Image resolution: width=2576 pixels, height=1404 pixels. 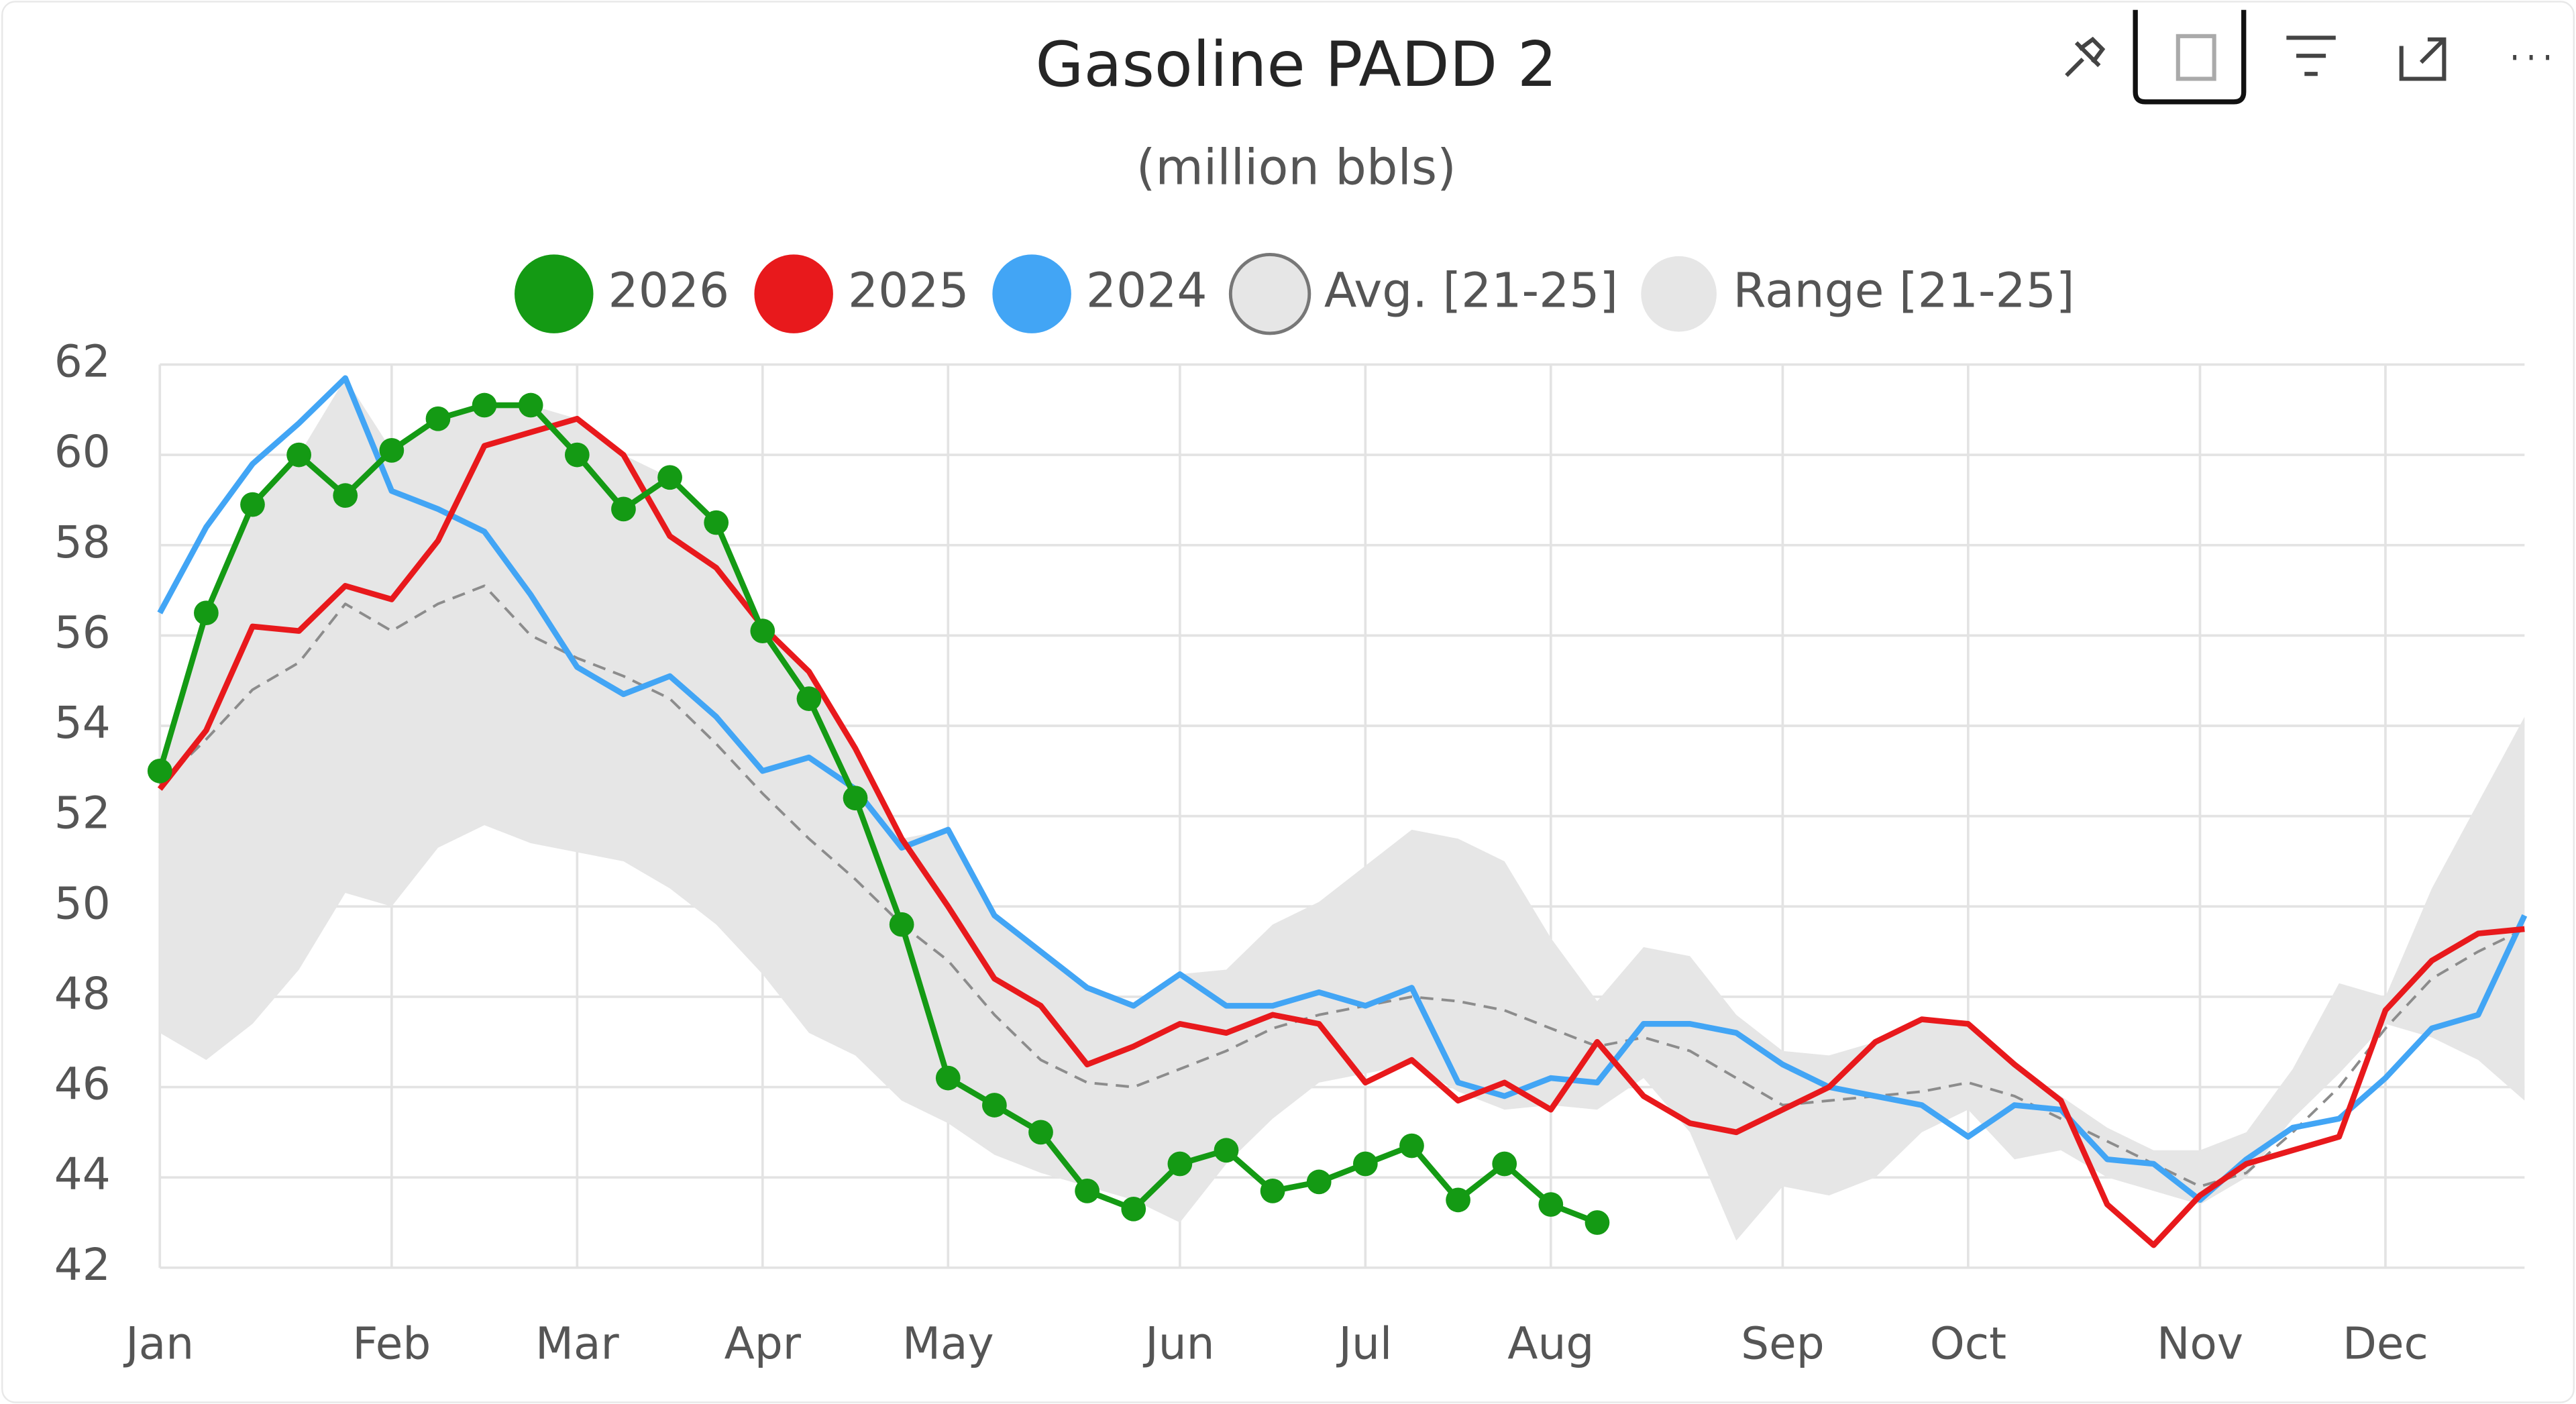 What do you see at coordinates (1550, 1343) in the screenshot?
I see `x-tick-label: Aug` at bounding box center [1550, 1343].